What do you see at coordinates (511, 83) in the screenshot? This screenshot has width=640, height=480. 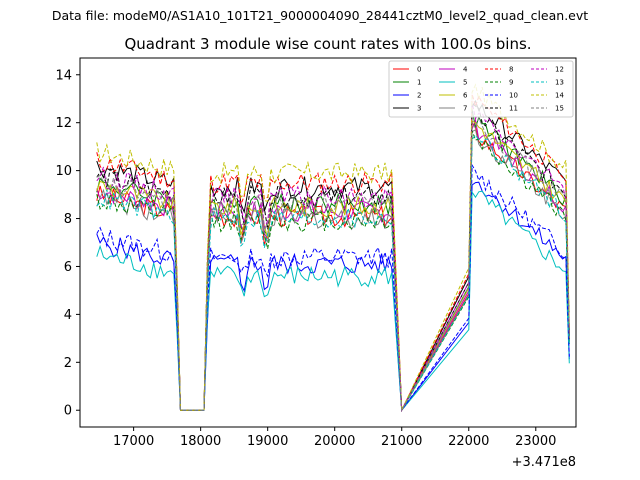 I see `legend-label-9: 9` at bounding box center [511, 83].